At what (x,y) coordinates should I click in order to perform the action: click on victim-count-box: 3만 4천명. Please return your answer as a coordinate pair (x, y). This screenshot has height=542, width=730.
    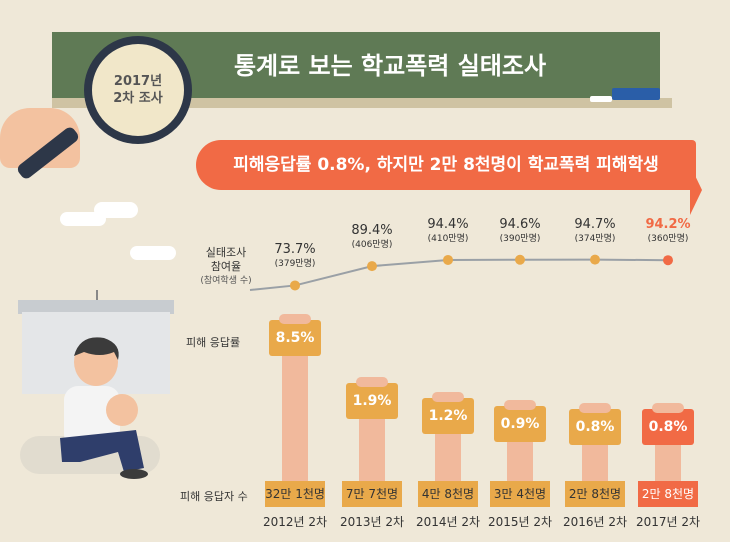
    Looking at the image, I should click on (520, 494).